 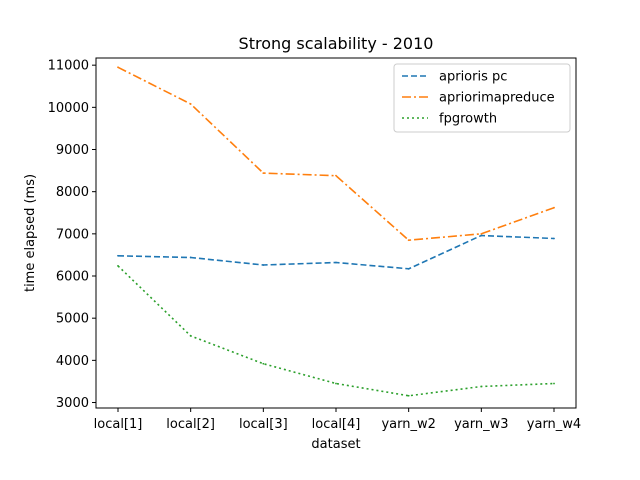 What do you see at coordinates (72, 150) in the screenshot?
I see `y-tick-label: 9000` at bounding box center [72, 150].